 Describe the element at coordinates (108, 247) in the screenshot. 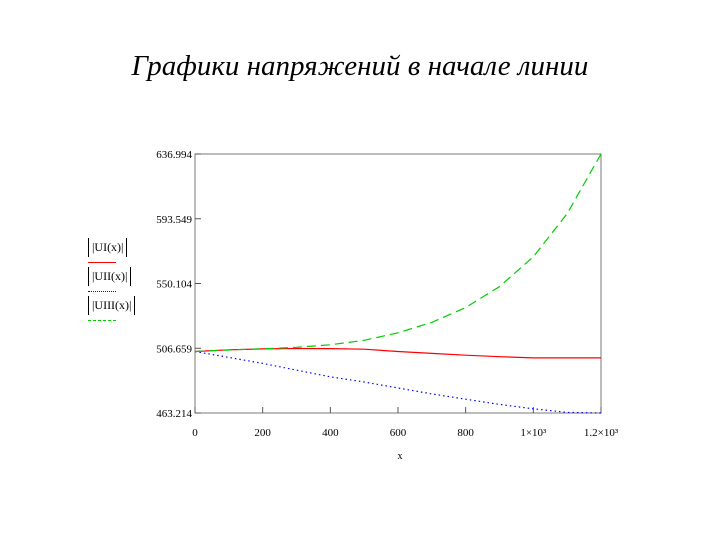

I see `legend-label-ui: |UI(x)|` at that location.